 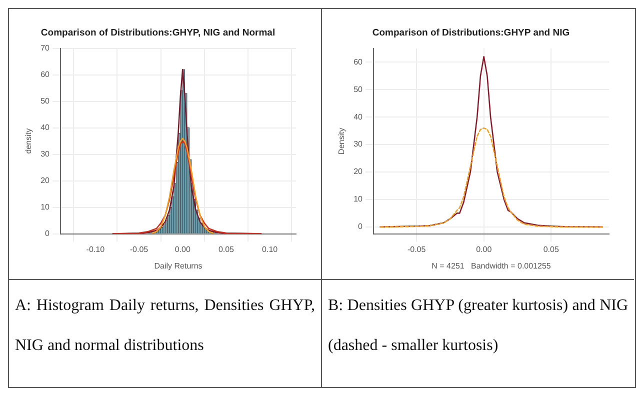 I want to click on y-axis-title: Density, so click(x=341, y=141).